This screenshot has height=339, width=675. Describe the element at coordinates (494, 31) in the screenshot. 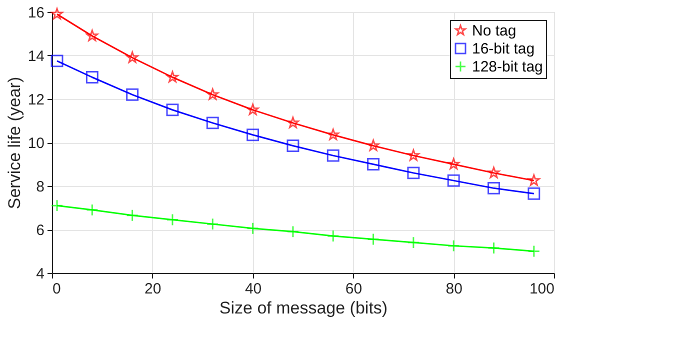

I see `legend-label: No tag` at that location.